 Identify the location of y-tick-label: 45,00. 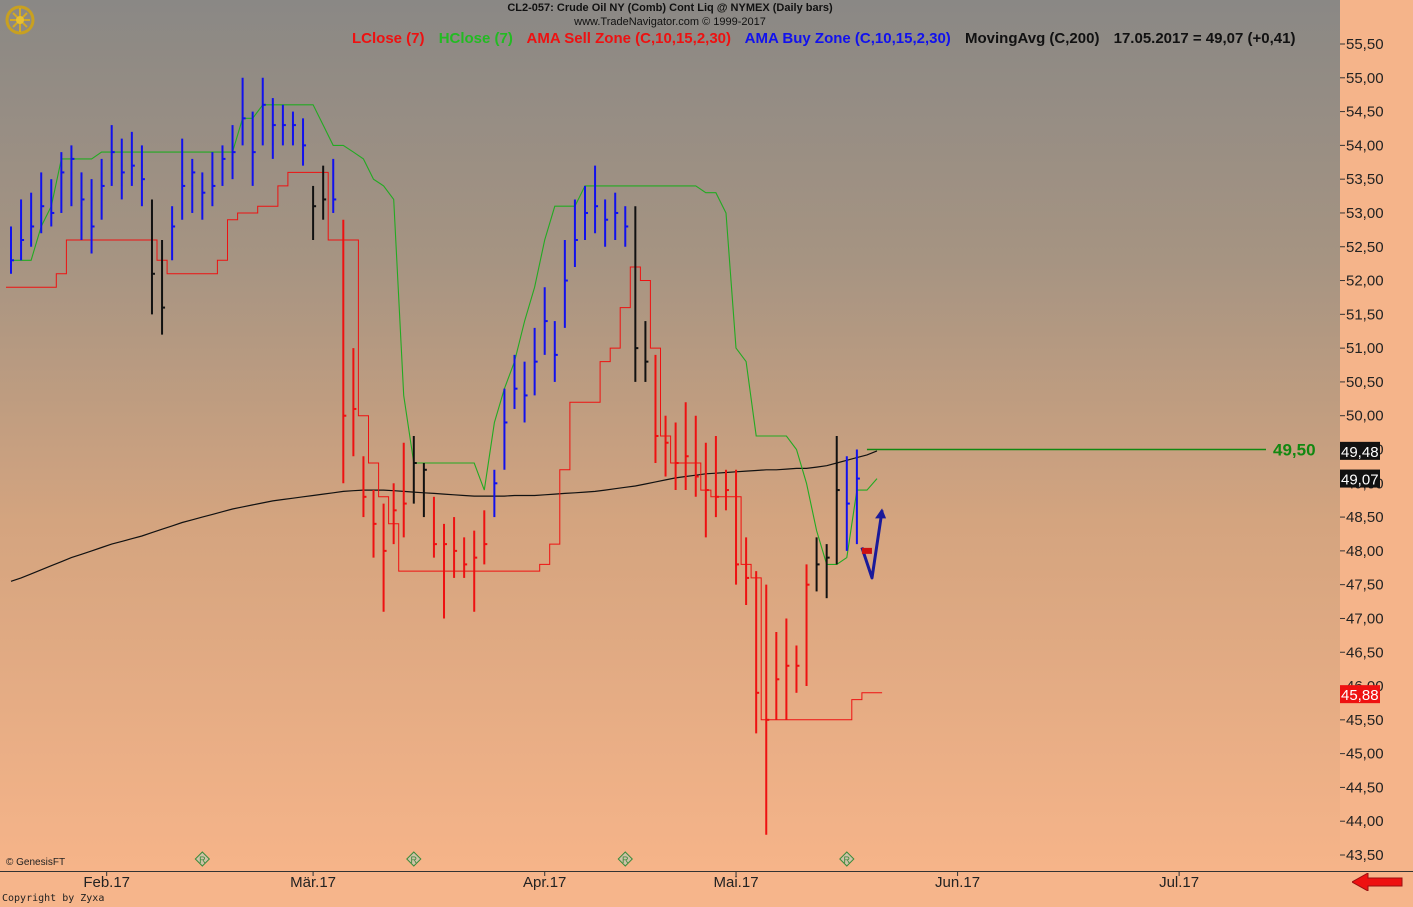
(1365, 754).